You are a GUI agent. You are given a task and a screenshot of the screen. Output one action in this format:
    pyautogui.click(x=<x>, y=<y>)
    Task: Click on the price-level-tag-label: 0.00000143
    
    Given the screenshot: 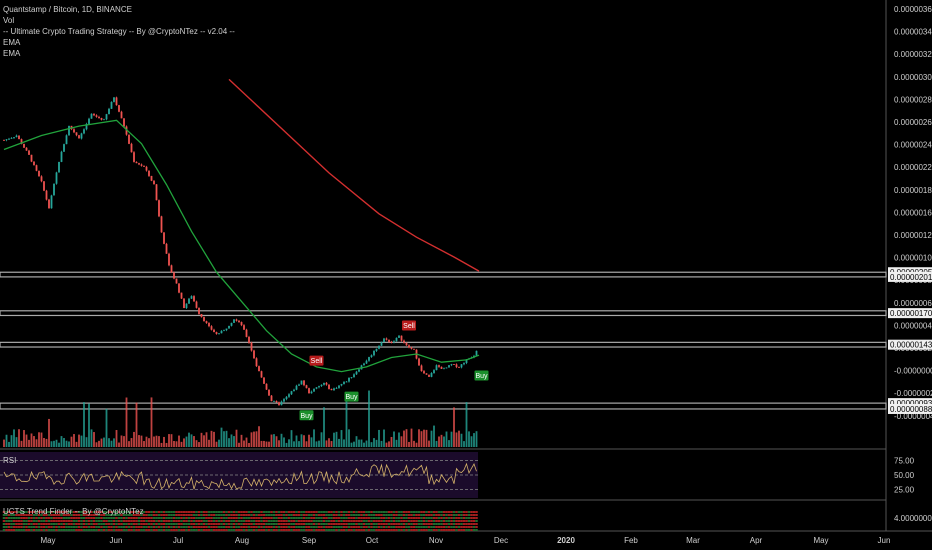 What is the action you would take?
    pyautogui.click(x=911, y=345)
    